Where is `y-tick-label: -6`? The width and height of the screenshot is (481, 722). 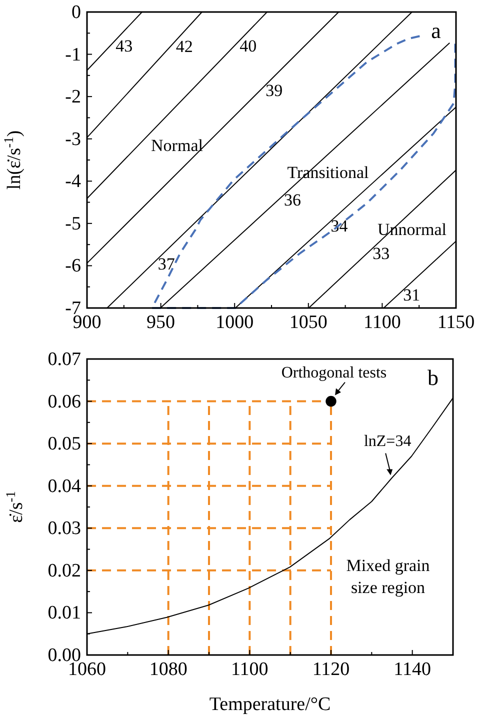 y-tick-label: -6 is located at coordinates (73, 266).